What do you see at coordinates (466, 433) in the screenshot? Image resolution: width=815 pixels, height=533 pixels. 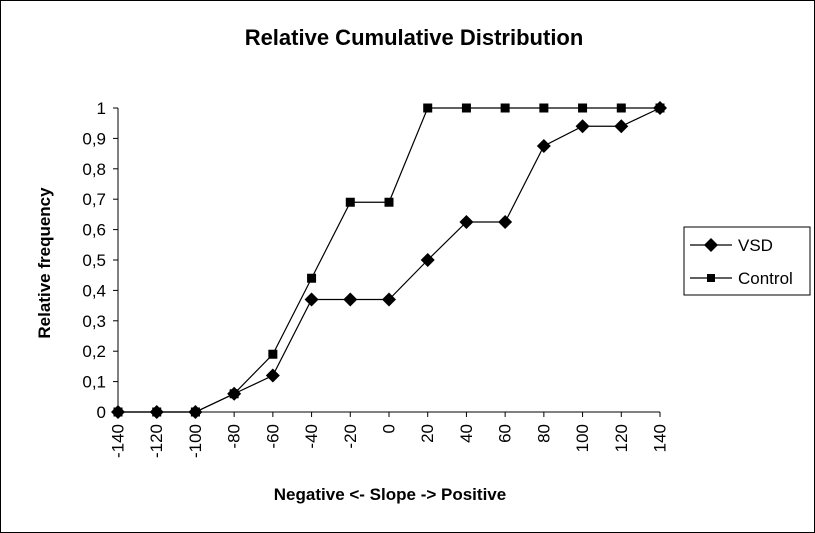 I see `x-tick-label: 40` at bounding box center [466, 433].